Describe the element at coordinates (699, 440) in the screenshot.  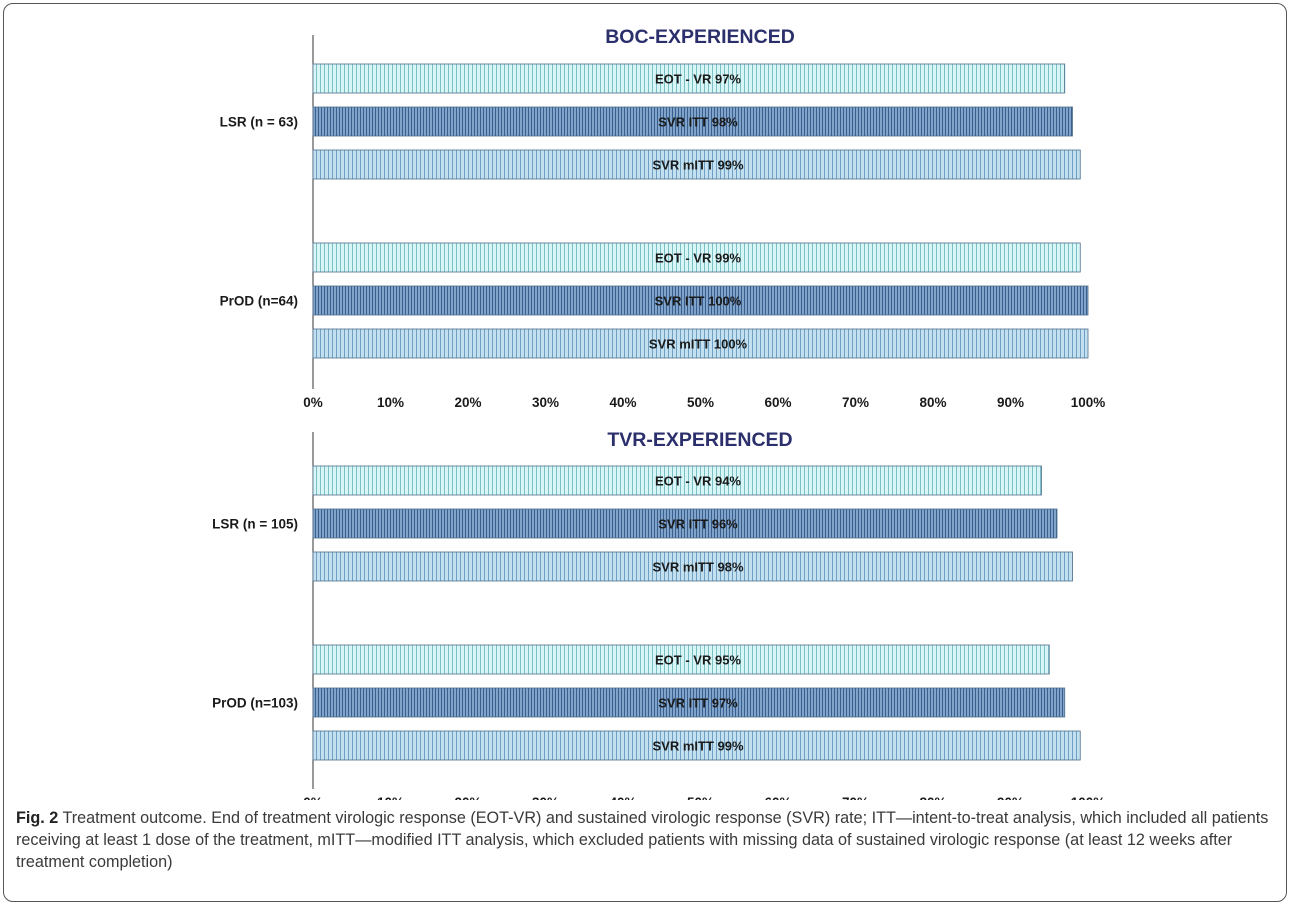
I see `chart-title: TVR-EXPERIENCED` at that location.